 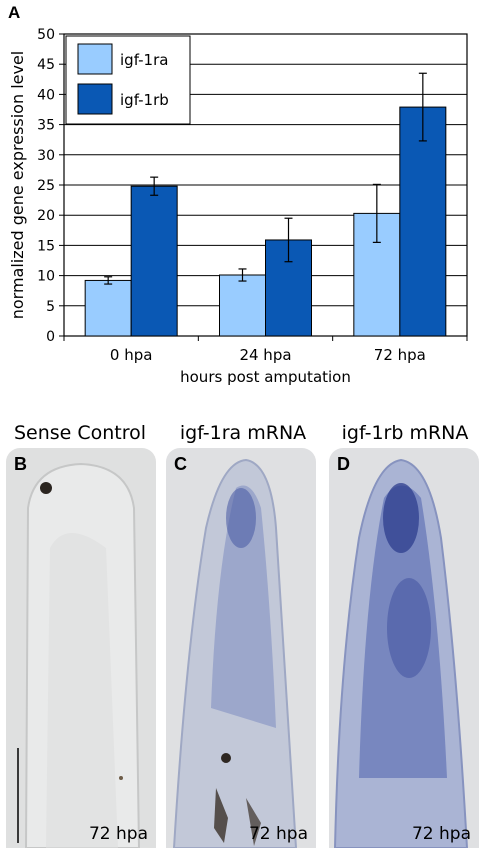 I want to click on micrograph-igf-1ra: C 72 hpa, so click(x=241, y=648).